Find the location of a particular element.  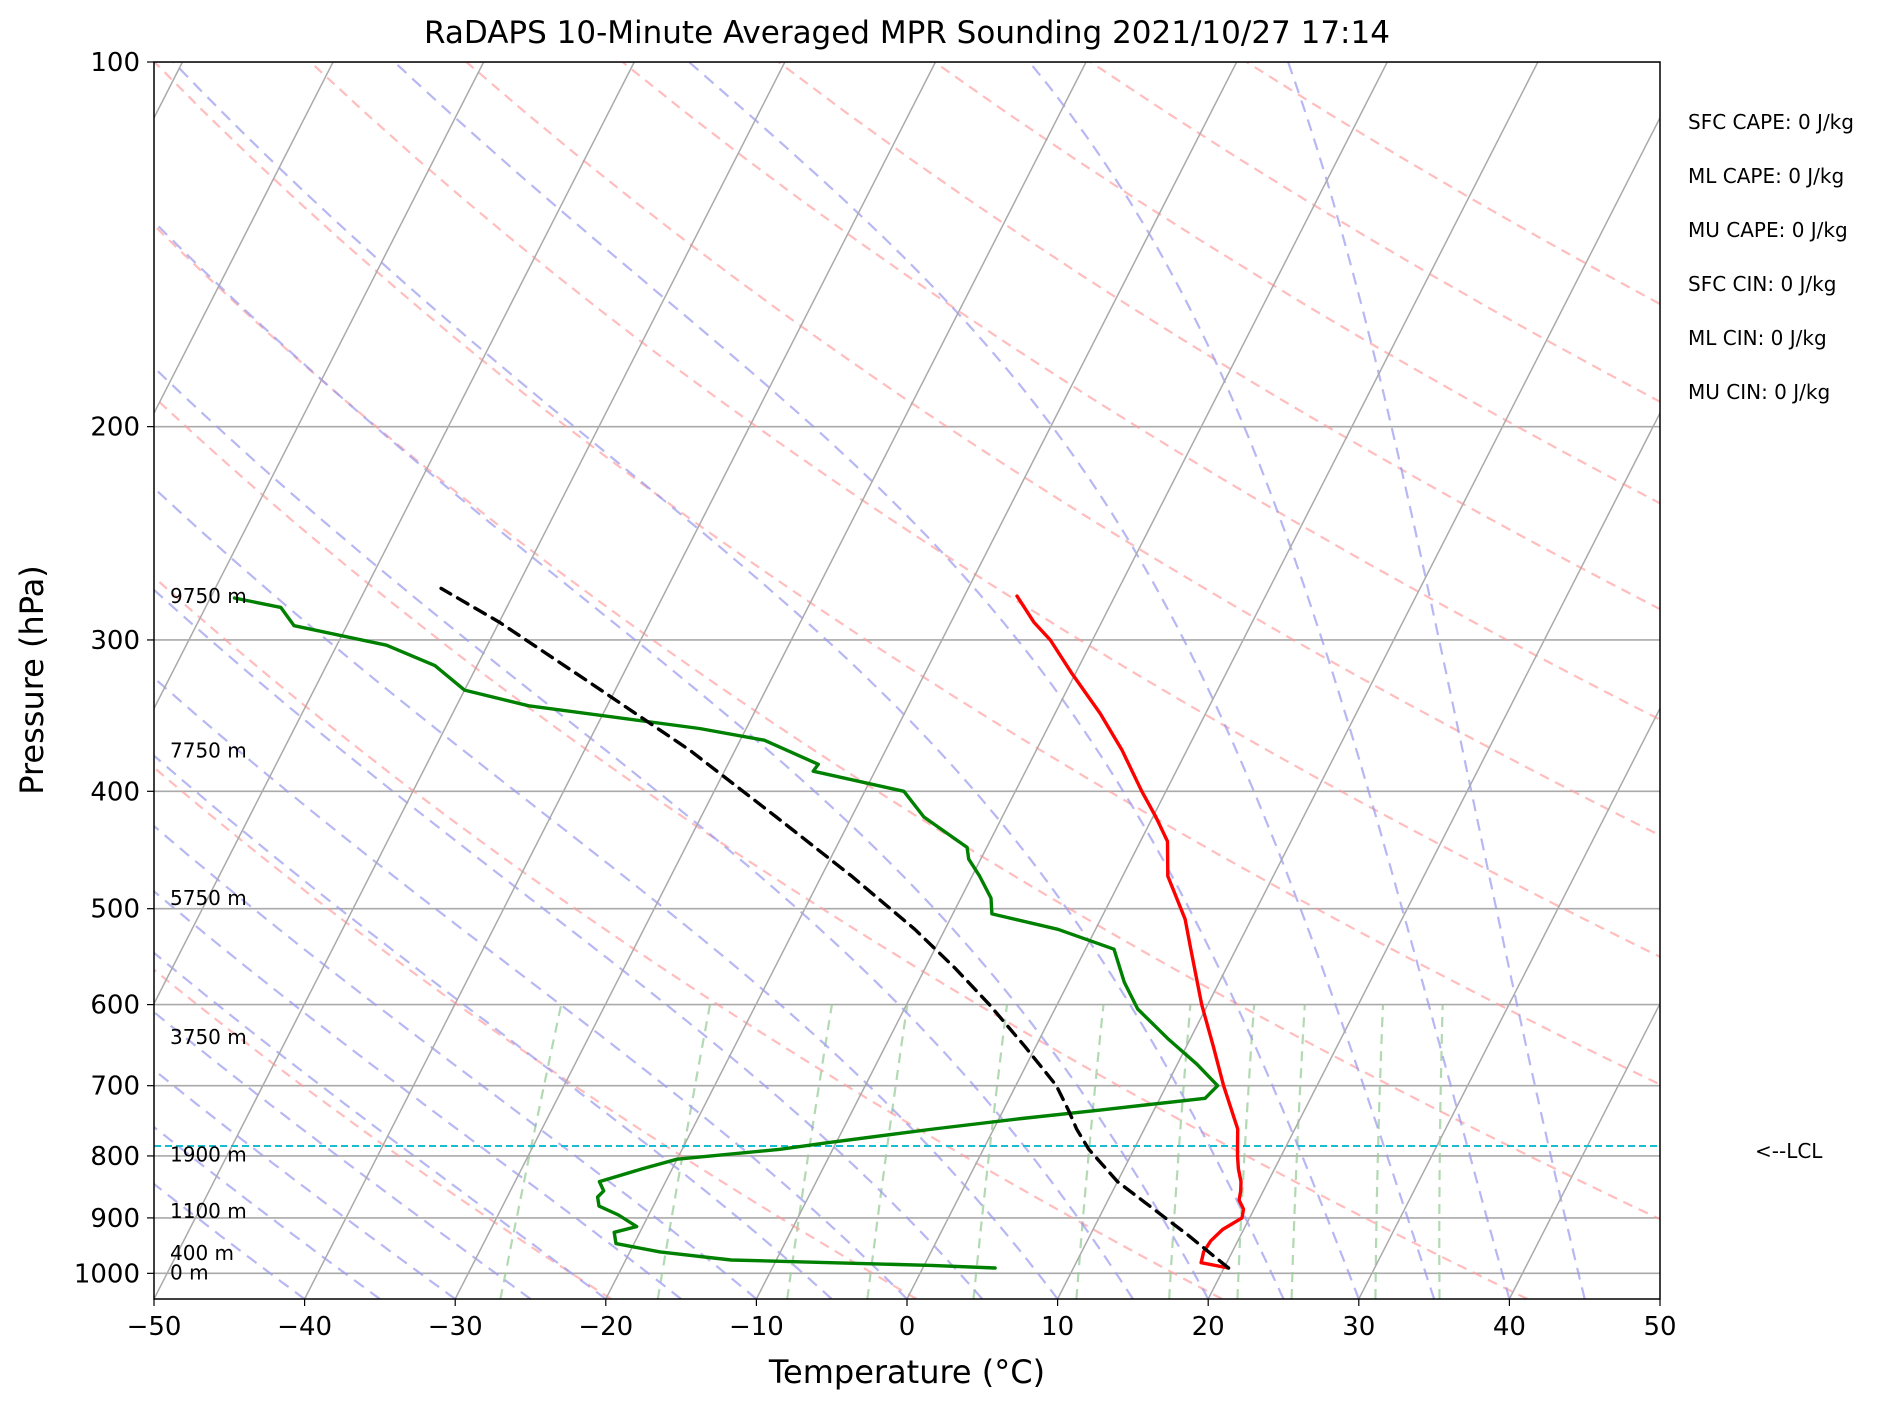

x-tick-label-10: 10 is located at coordinates (1057, 1327).